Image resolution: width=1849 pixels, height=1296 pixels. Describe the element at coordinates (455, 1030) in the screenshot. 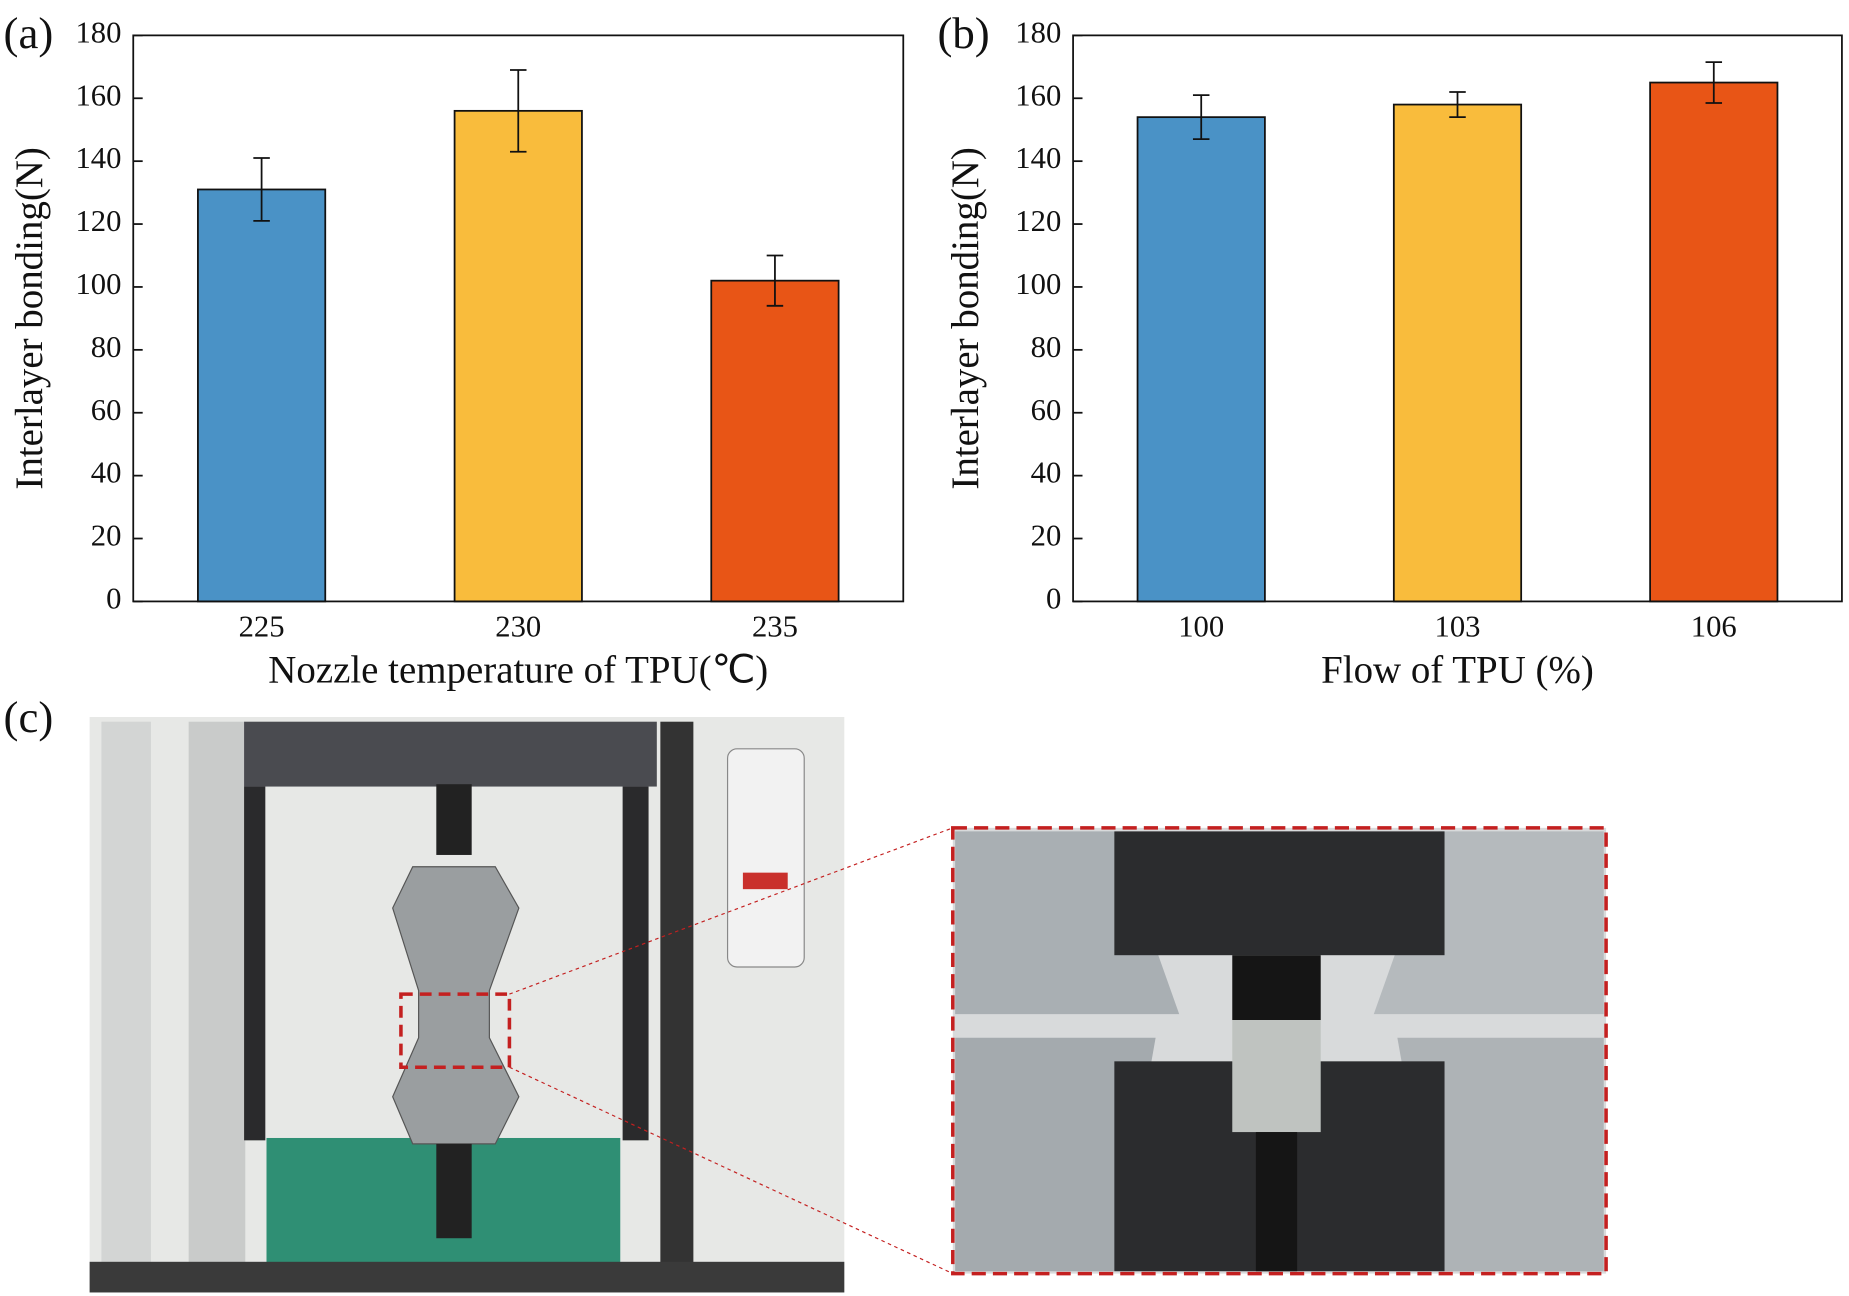

I see `zoom-box` at that location.